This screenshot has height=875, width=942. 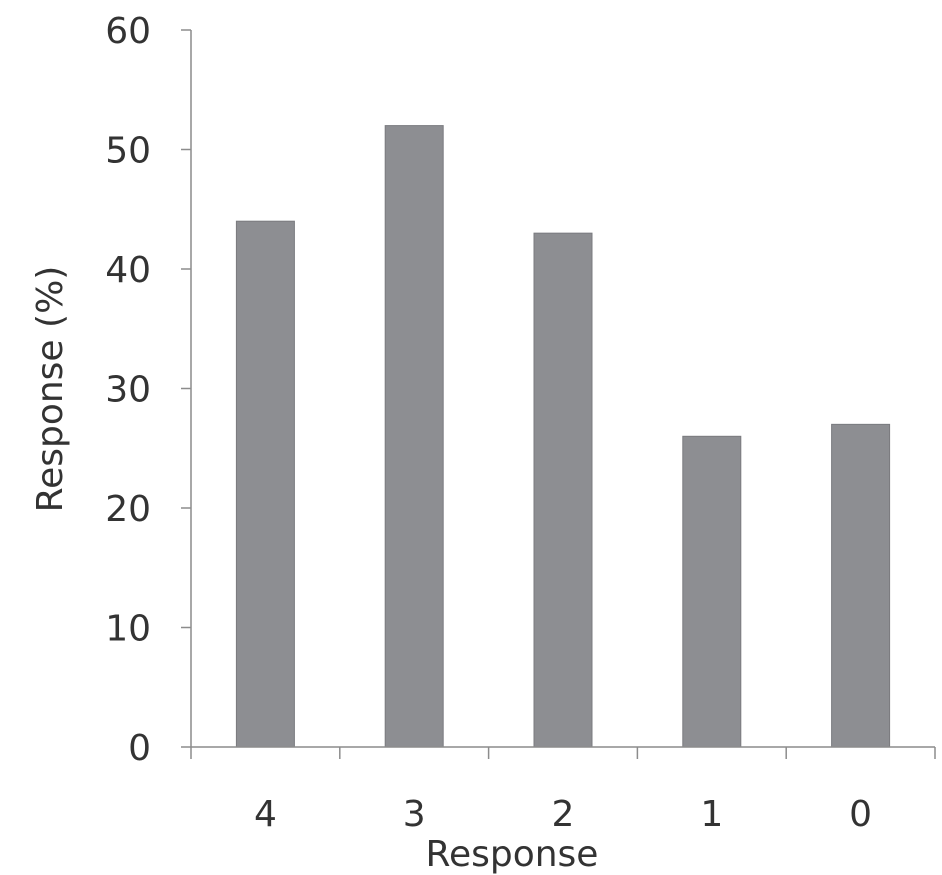 I want to click on x-tick-label: 1, so click(x=711, y=814).